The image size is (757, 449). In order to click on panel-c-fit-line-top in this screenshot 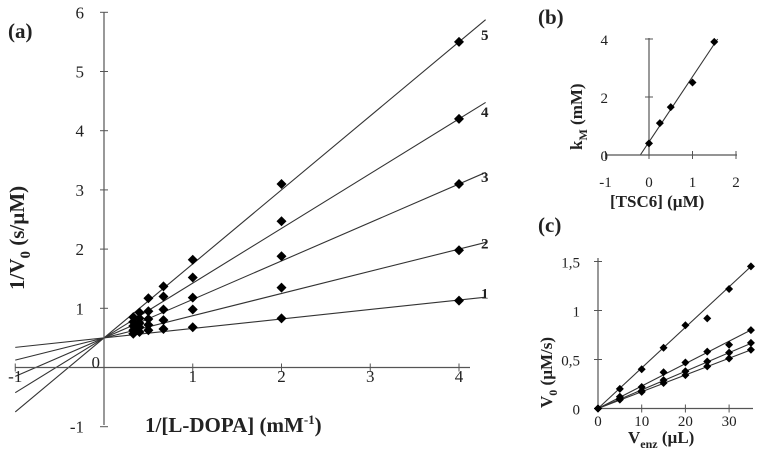, I will do `click(674, 337)`.